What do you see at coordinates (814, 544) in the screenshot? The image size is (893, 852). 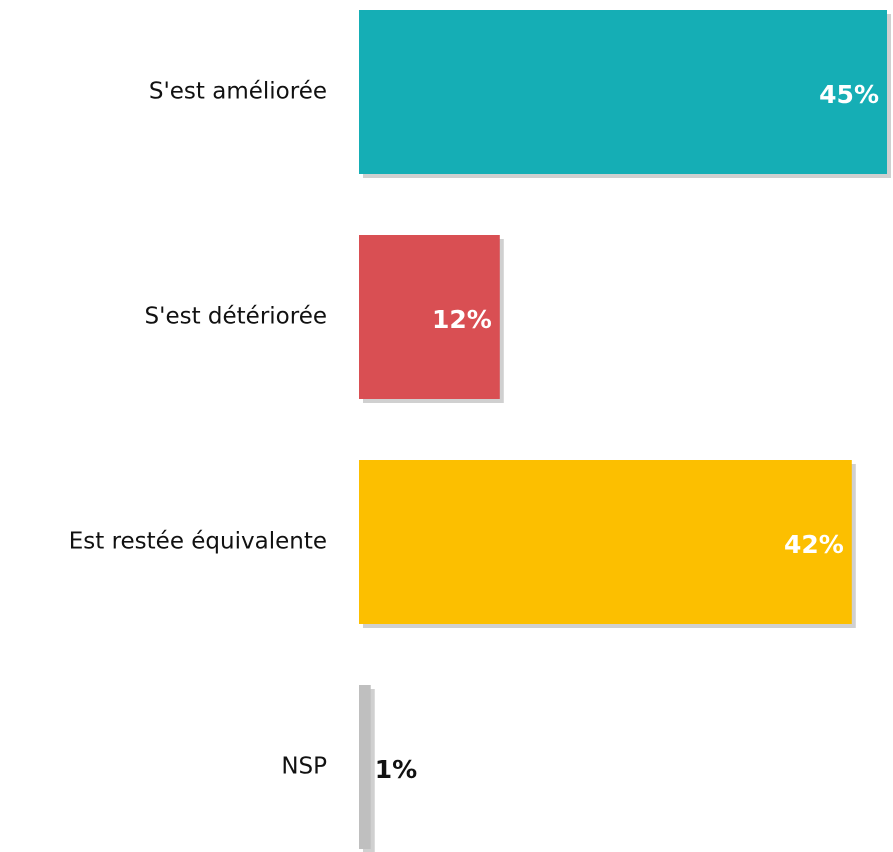 I see `value-label: 42%` at bounding box center [814, 544].